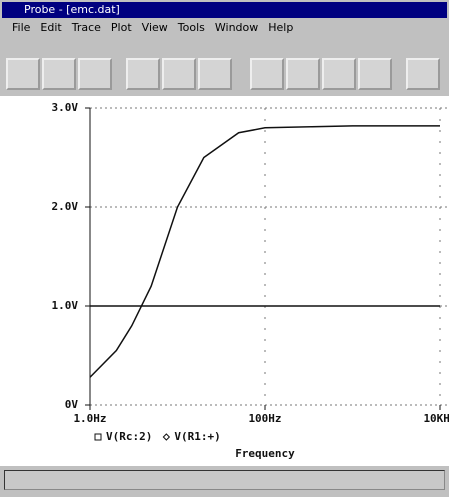 This screenshot has width=449, height=497. I want to click on status-bar, so click(224, 480).